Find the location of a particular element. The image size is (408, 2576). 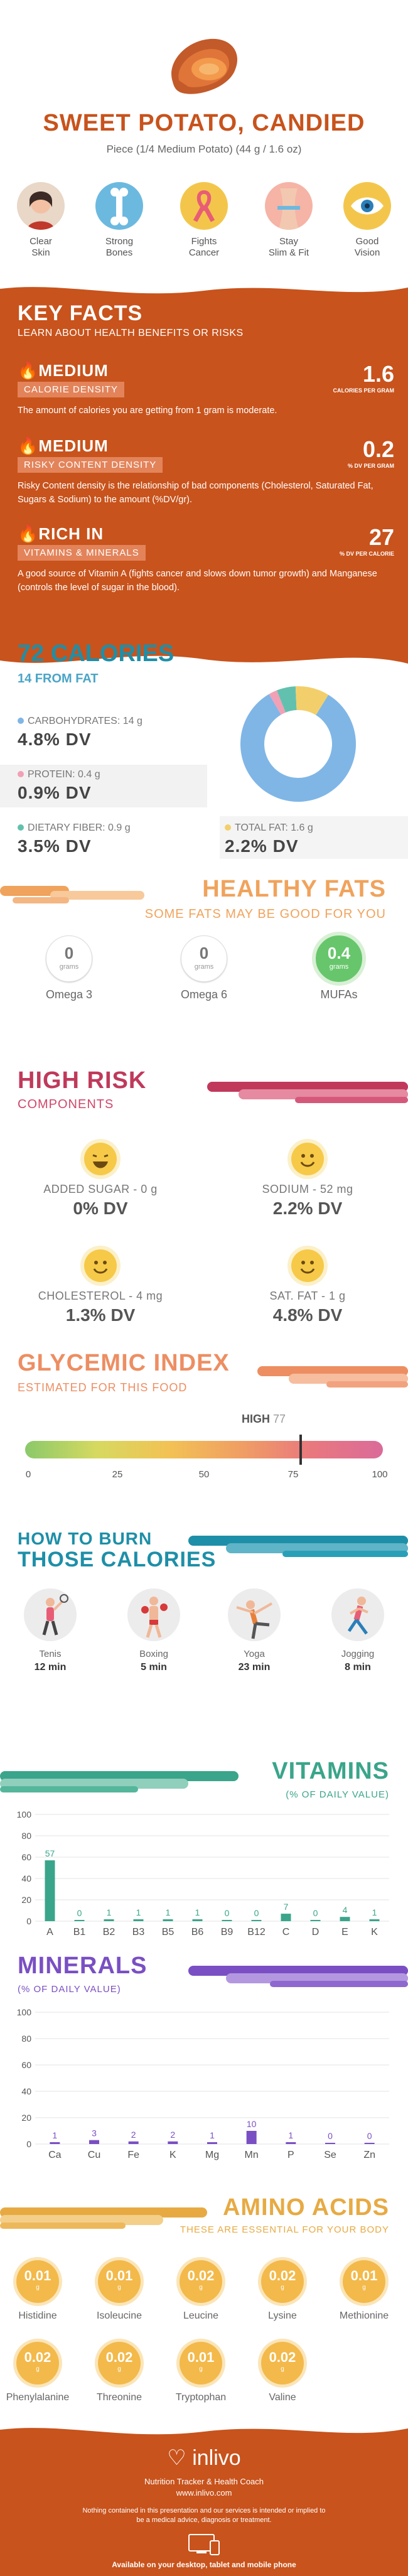

glycemic-tick: 100 is located at coordinates (380, 1475).